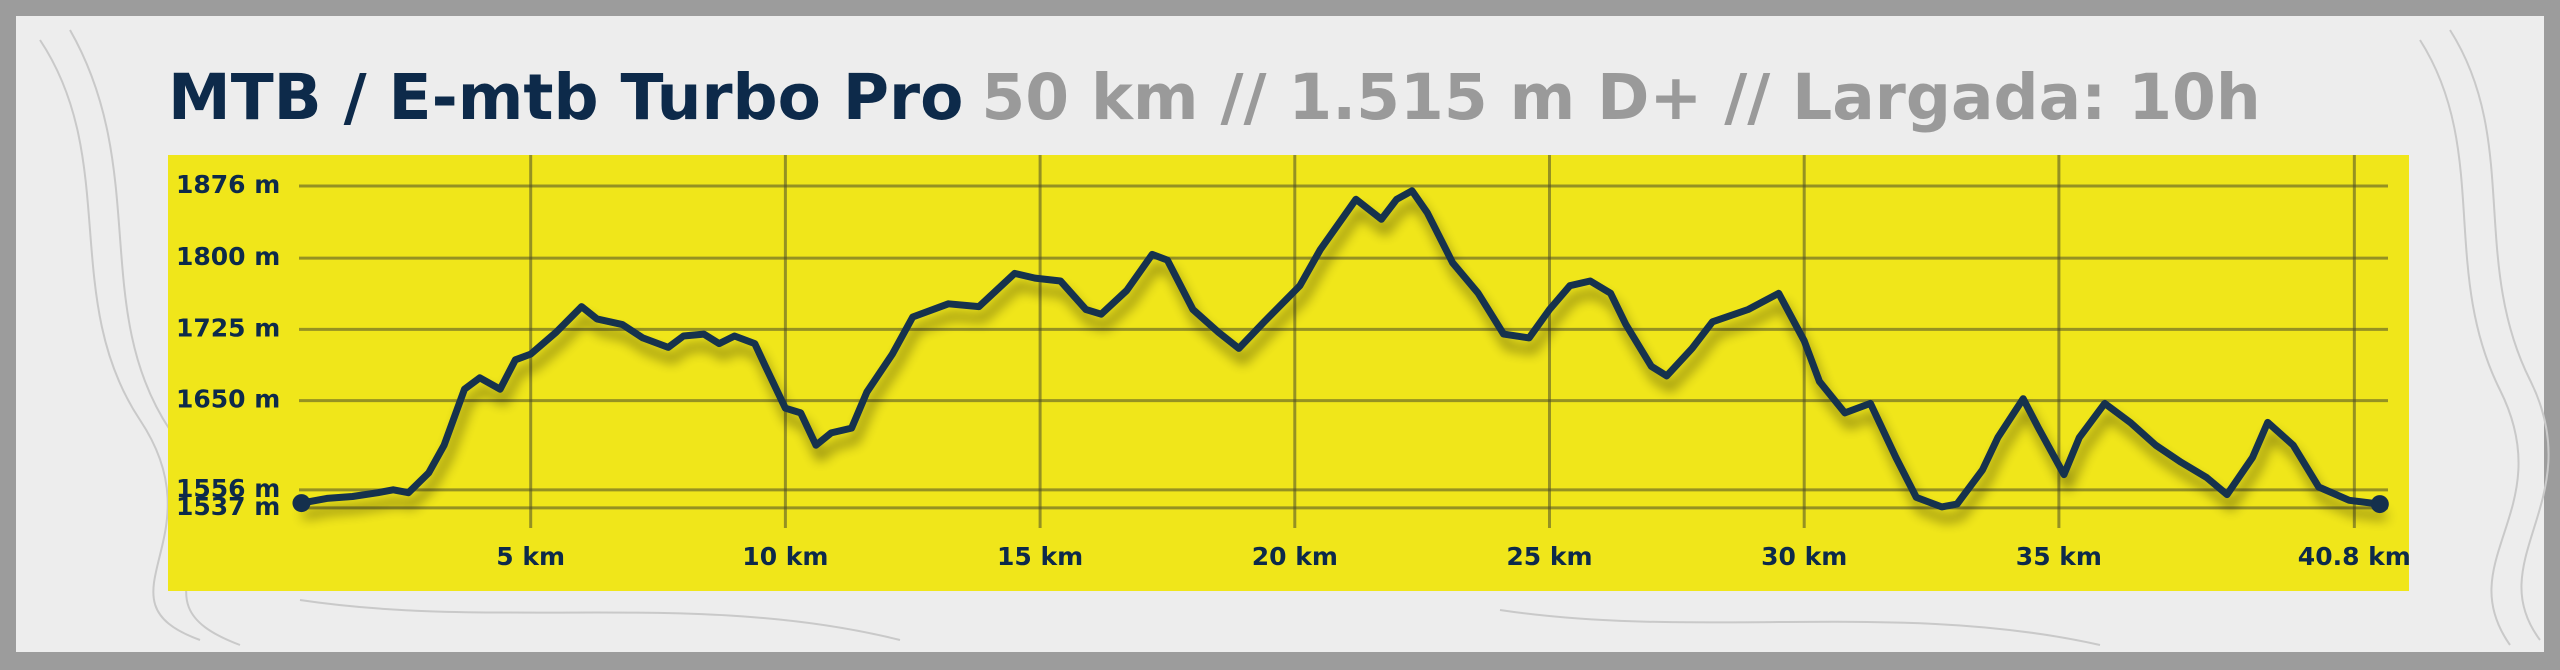 The width and height of the screenshot is (2560, 670). Describe the element at coordinates (1620, 97) in the screenshot. I see `chart-subtitle: 50 km // 1.515 m D+ // Largada: 10h` at that location.